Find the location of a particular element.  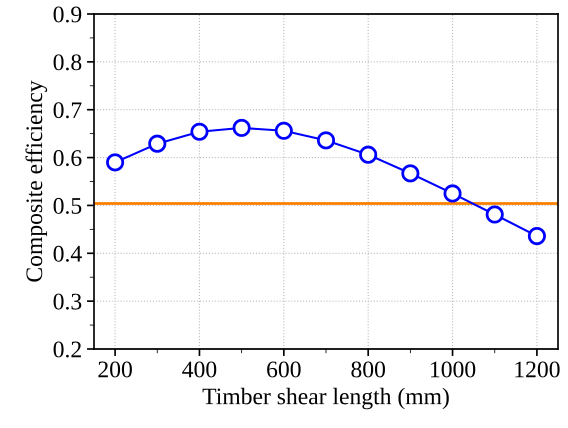

y-tick-label: 0.5 is located at coordinates (68, 206).